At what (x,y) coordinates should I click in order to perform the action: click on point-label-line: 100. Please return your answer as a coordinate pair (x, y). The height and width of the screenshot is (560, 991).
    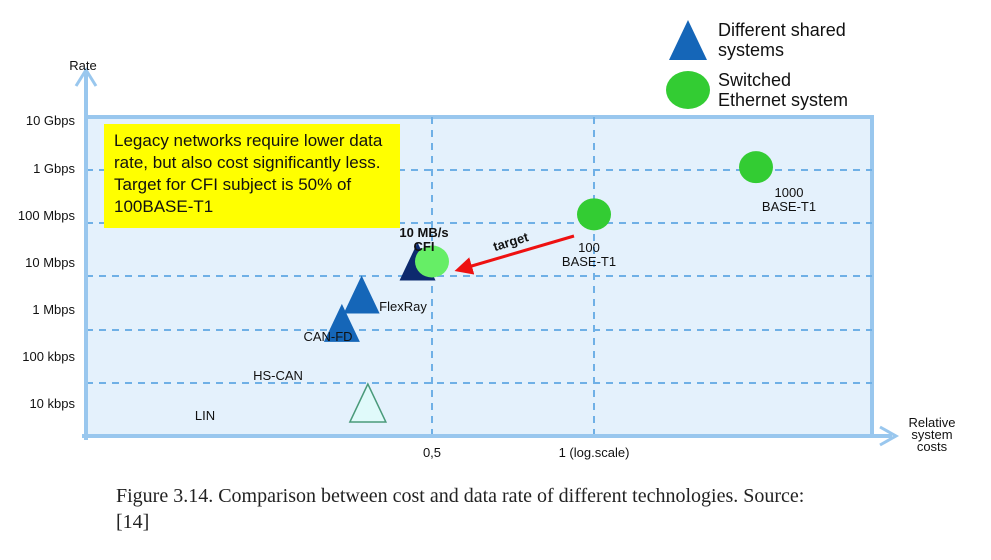
    Looking at the image, I should click on (589, 247).